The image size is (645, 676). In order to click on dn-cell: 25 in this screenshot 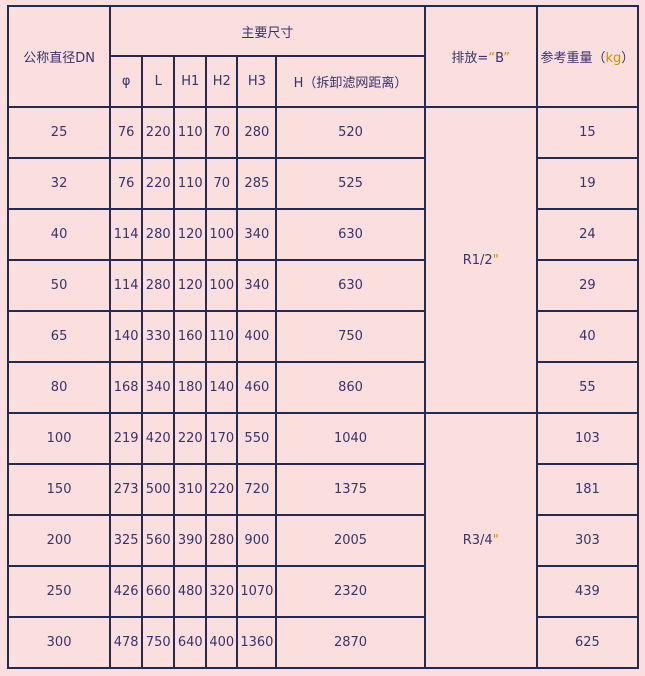, I will do `click(59, 132)`.